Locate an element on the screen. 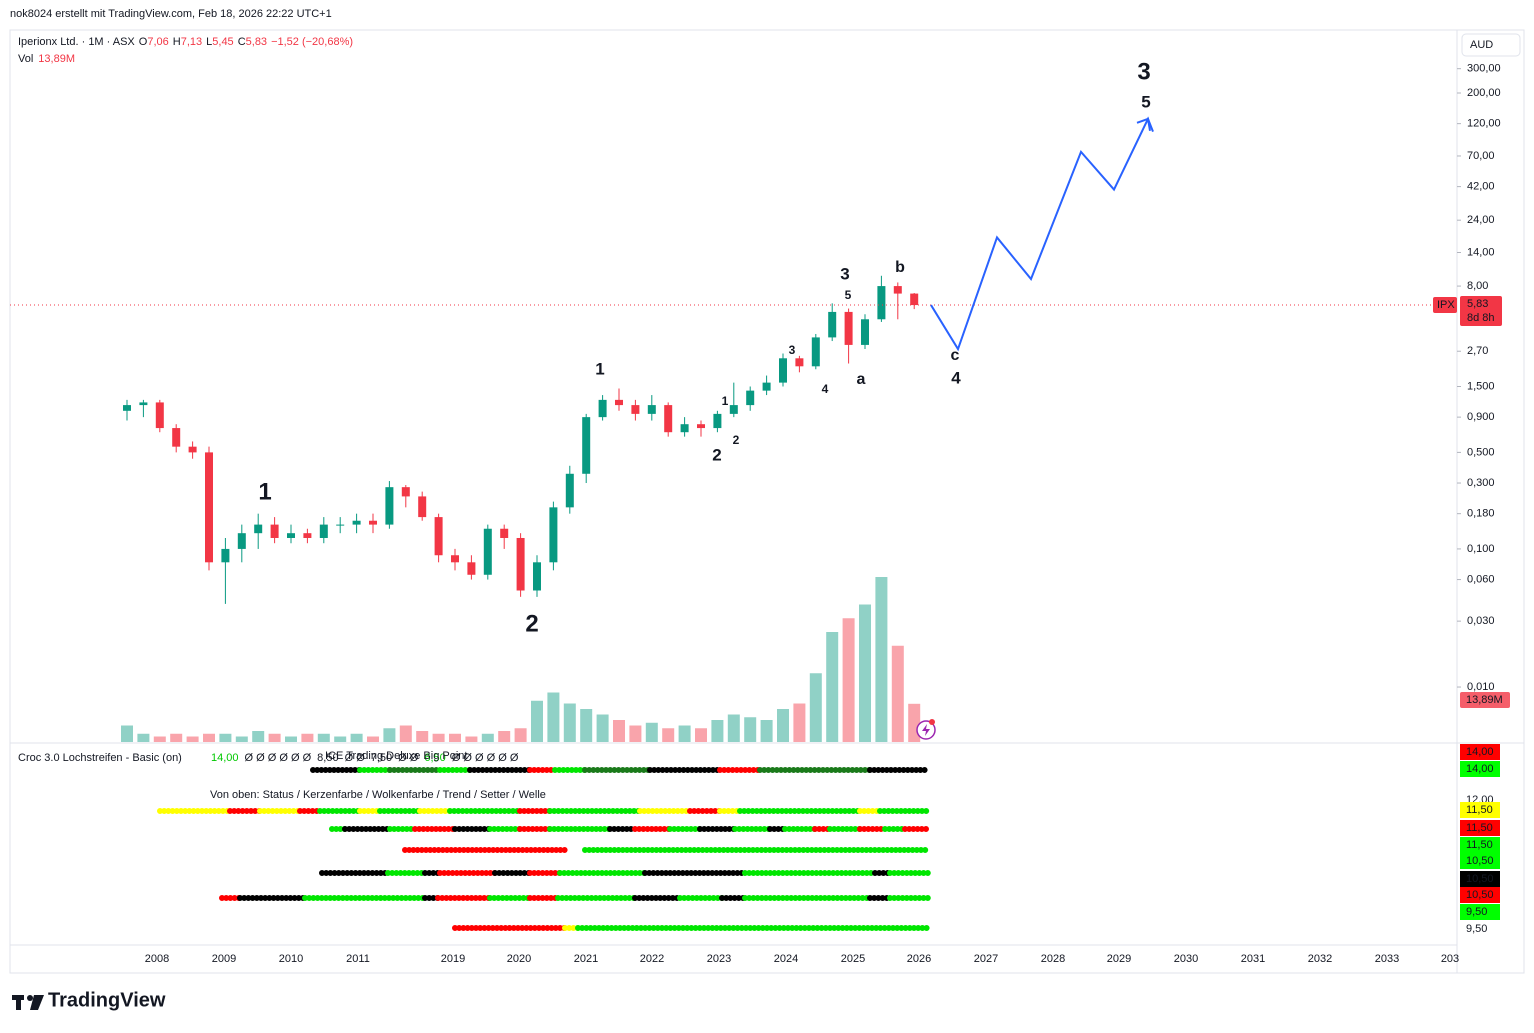 This screenshot has width=1534, height=1033. indicator-value: 6,50 is located at coordinates (434, 758).